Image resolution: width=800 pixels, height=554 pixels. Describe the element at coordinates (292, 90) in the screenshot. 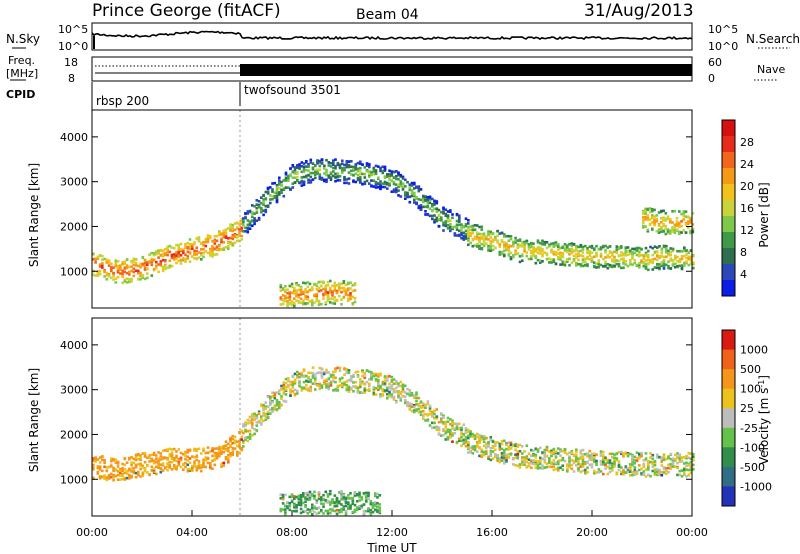

I see `cpid-segment-twofsound: twofsound 3501` at that location.